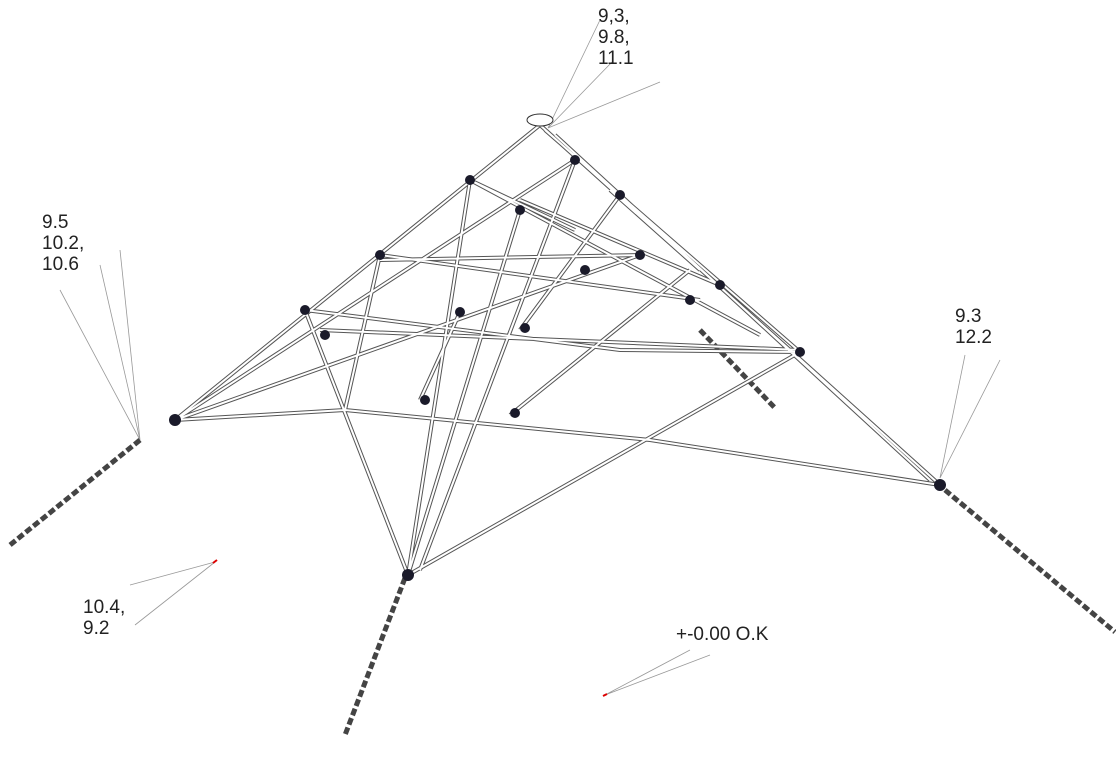  Describe the element at coordinates (104, 607) in the screenshot. I see `annotation-text: 10.4,` at that location.